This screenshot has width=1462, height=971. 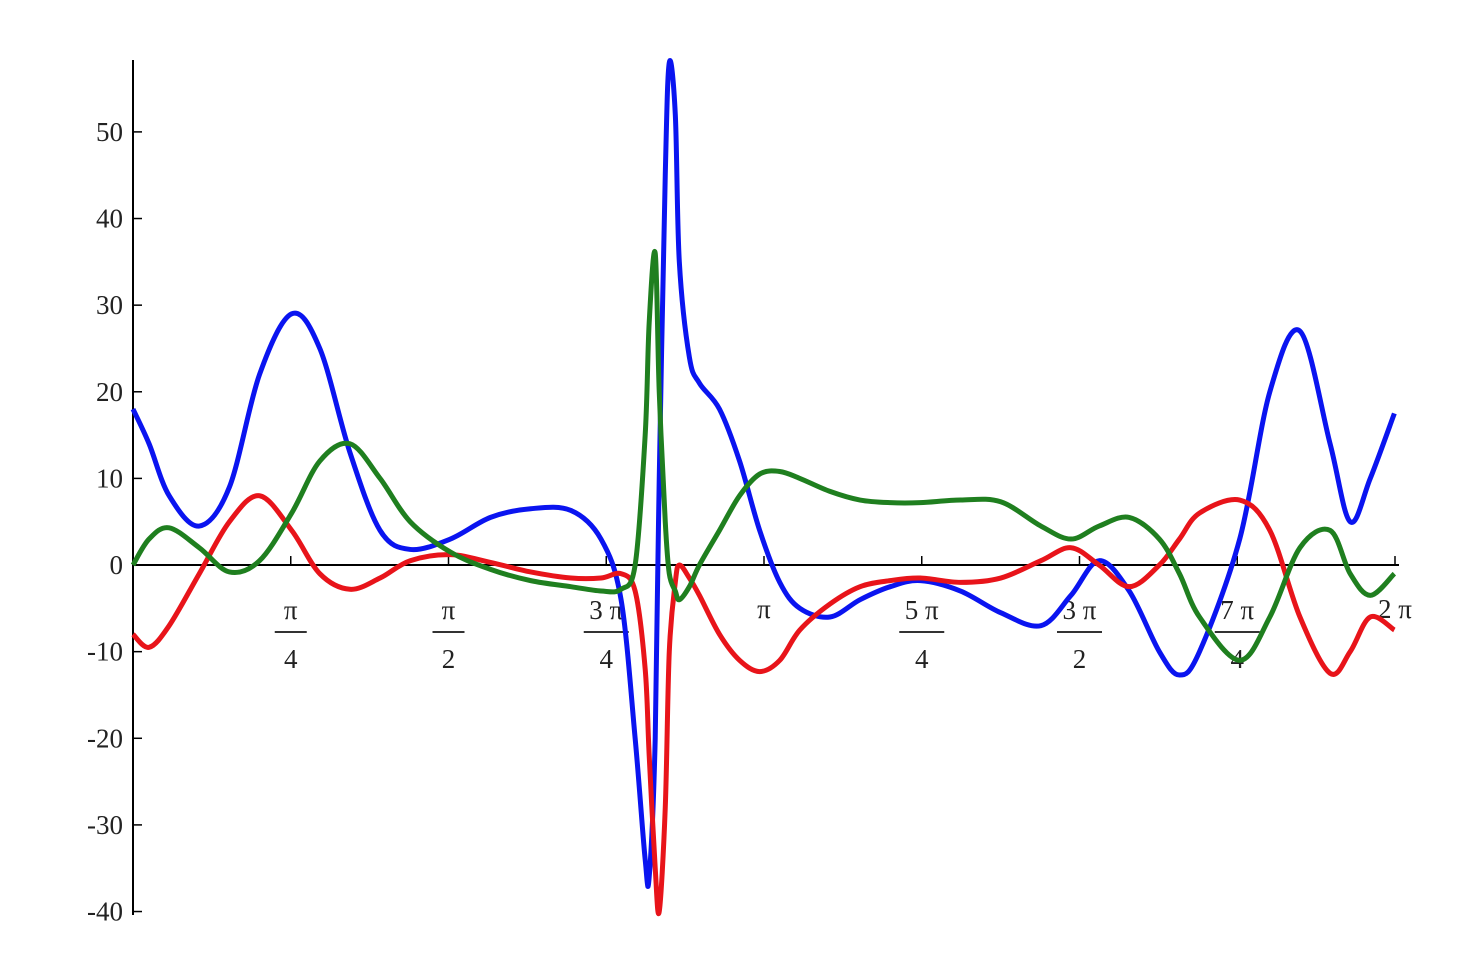 I want to click on numerator: 7 π, so click(x=1237, y=610).